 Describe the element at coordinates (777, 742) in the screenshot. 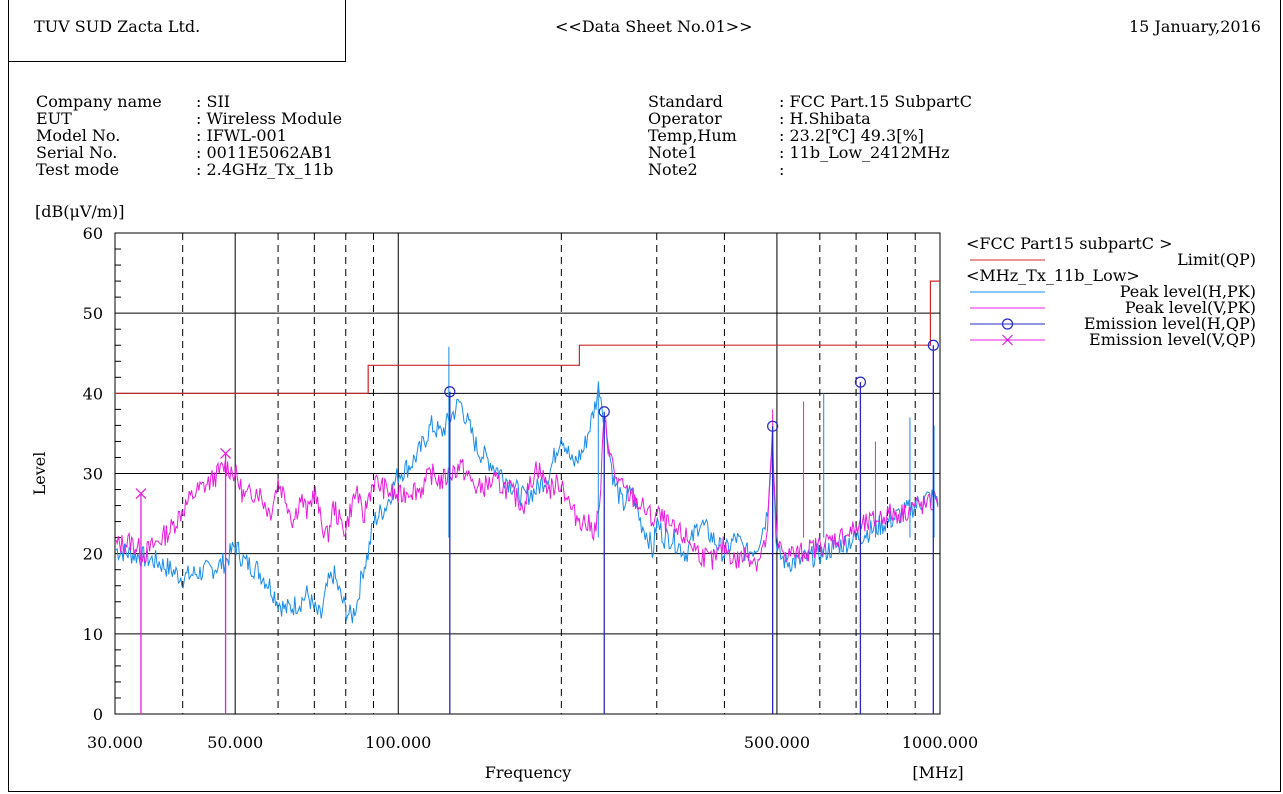

I see `x-tick-label: 500.000` at that location.